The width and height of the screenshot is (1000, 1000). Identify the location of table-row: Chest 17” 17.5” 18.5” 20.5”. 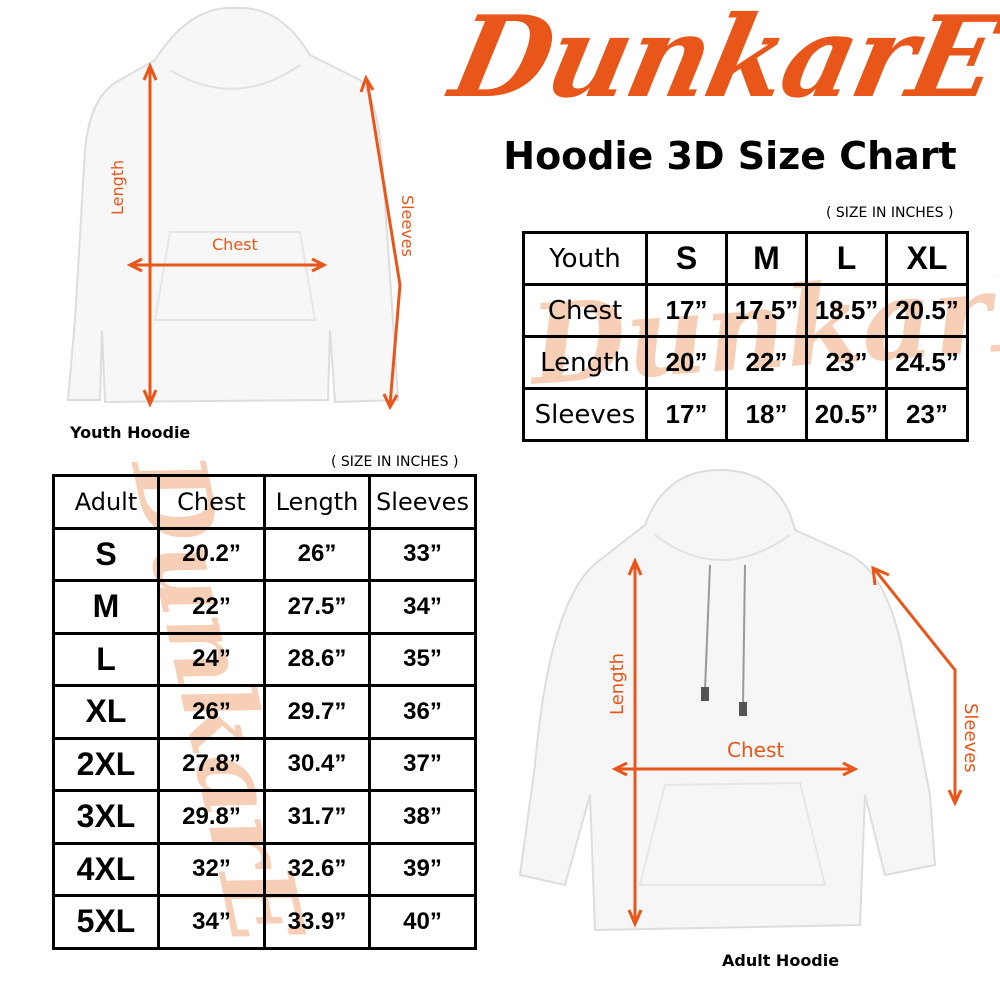
(745, 310).